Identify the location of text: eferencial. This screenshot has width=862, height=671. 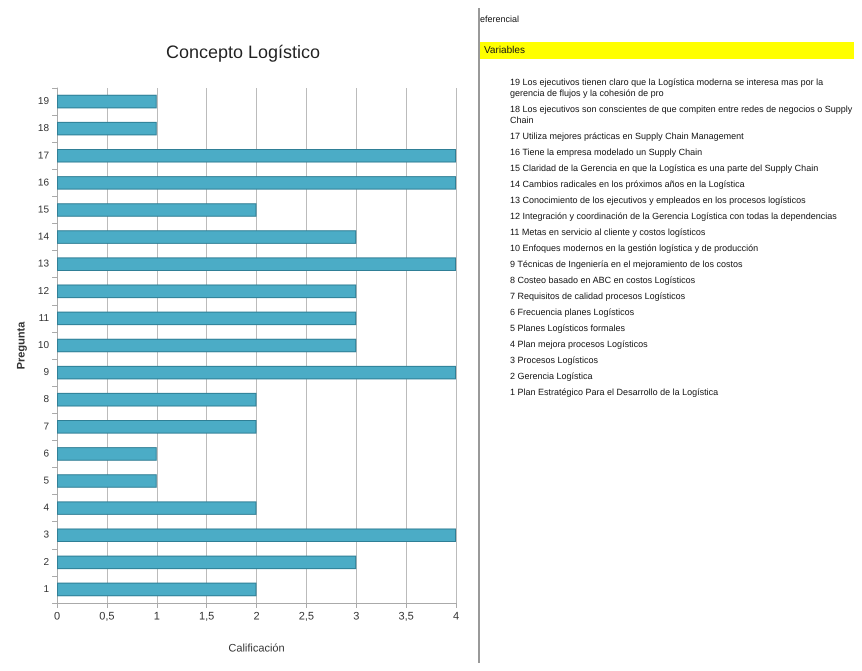
(500, 19).